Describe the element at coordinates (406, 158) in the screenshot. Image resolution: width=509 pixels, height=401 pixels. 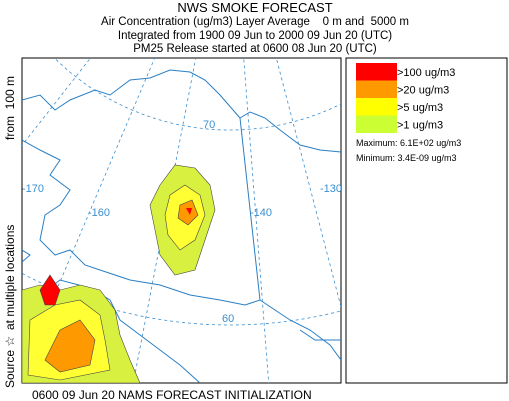
I see `minimum: Minimum: 3.4E-09 ug/m3` at that location.